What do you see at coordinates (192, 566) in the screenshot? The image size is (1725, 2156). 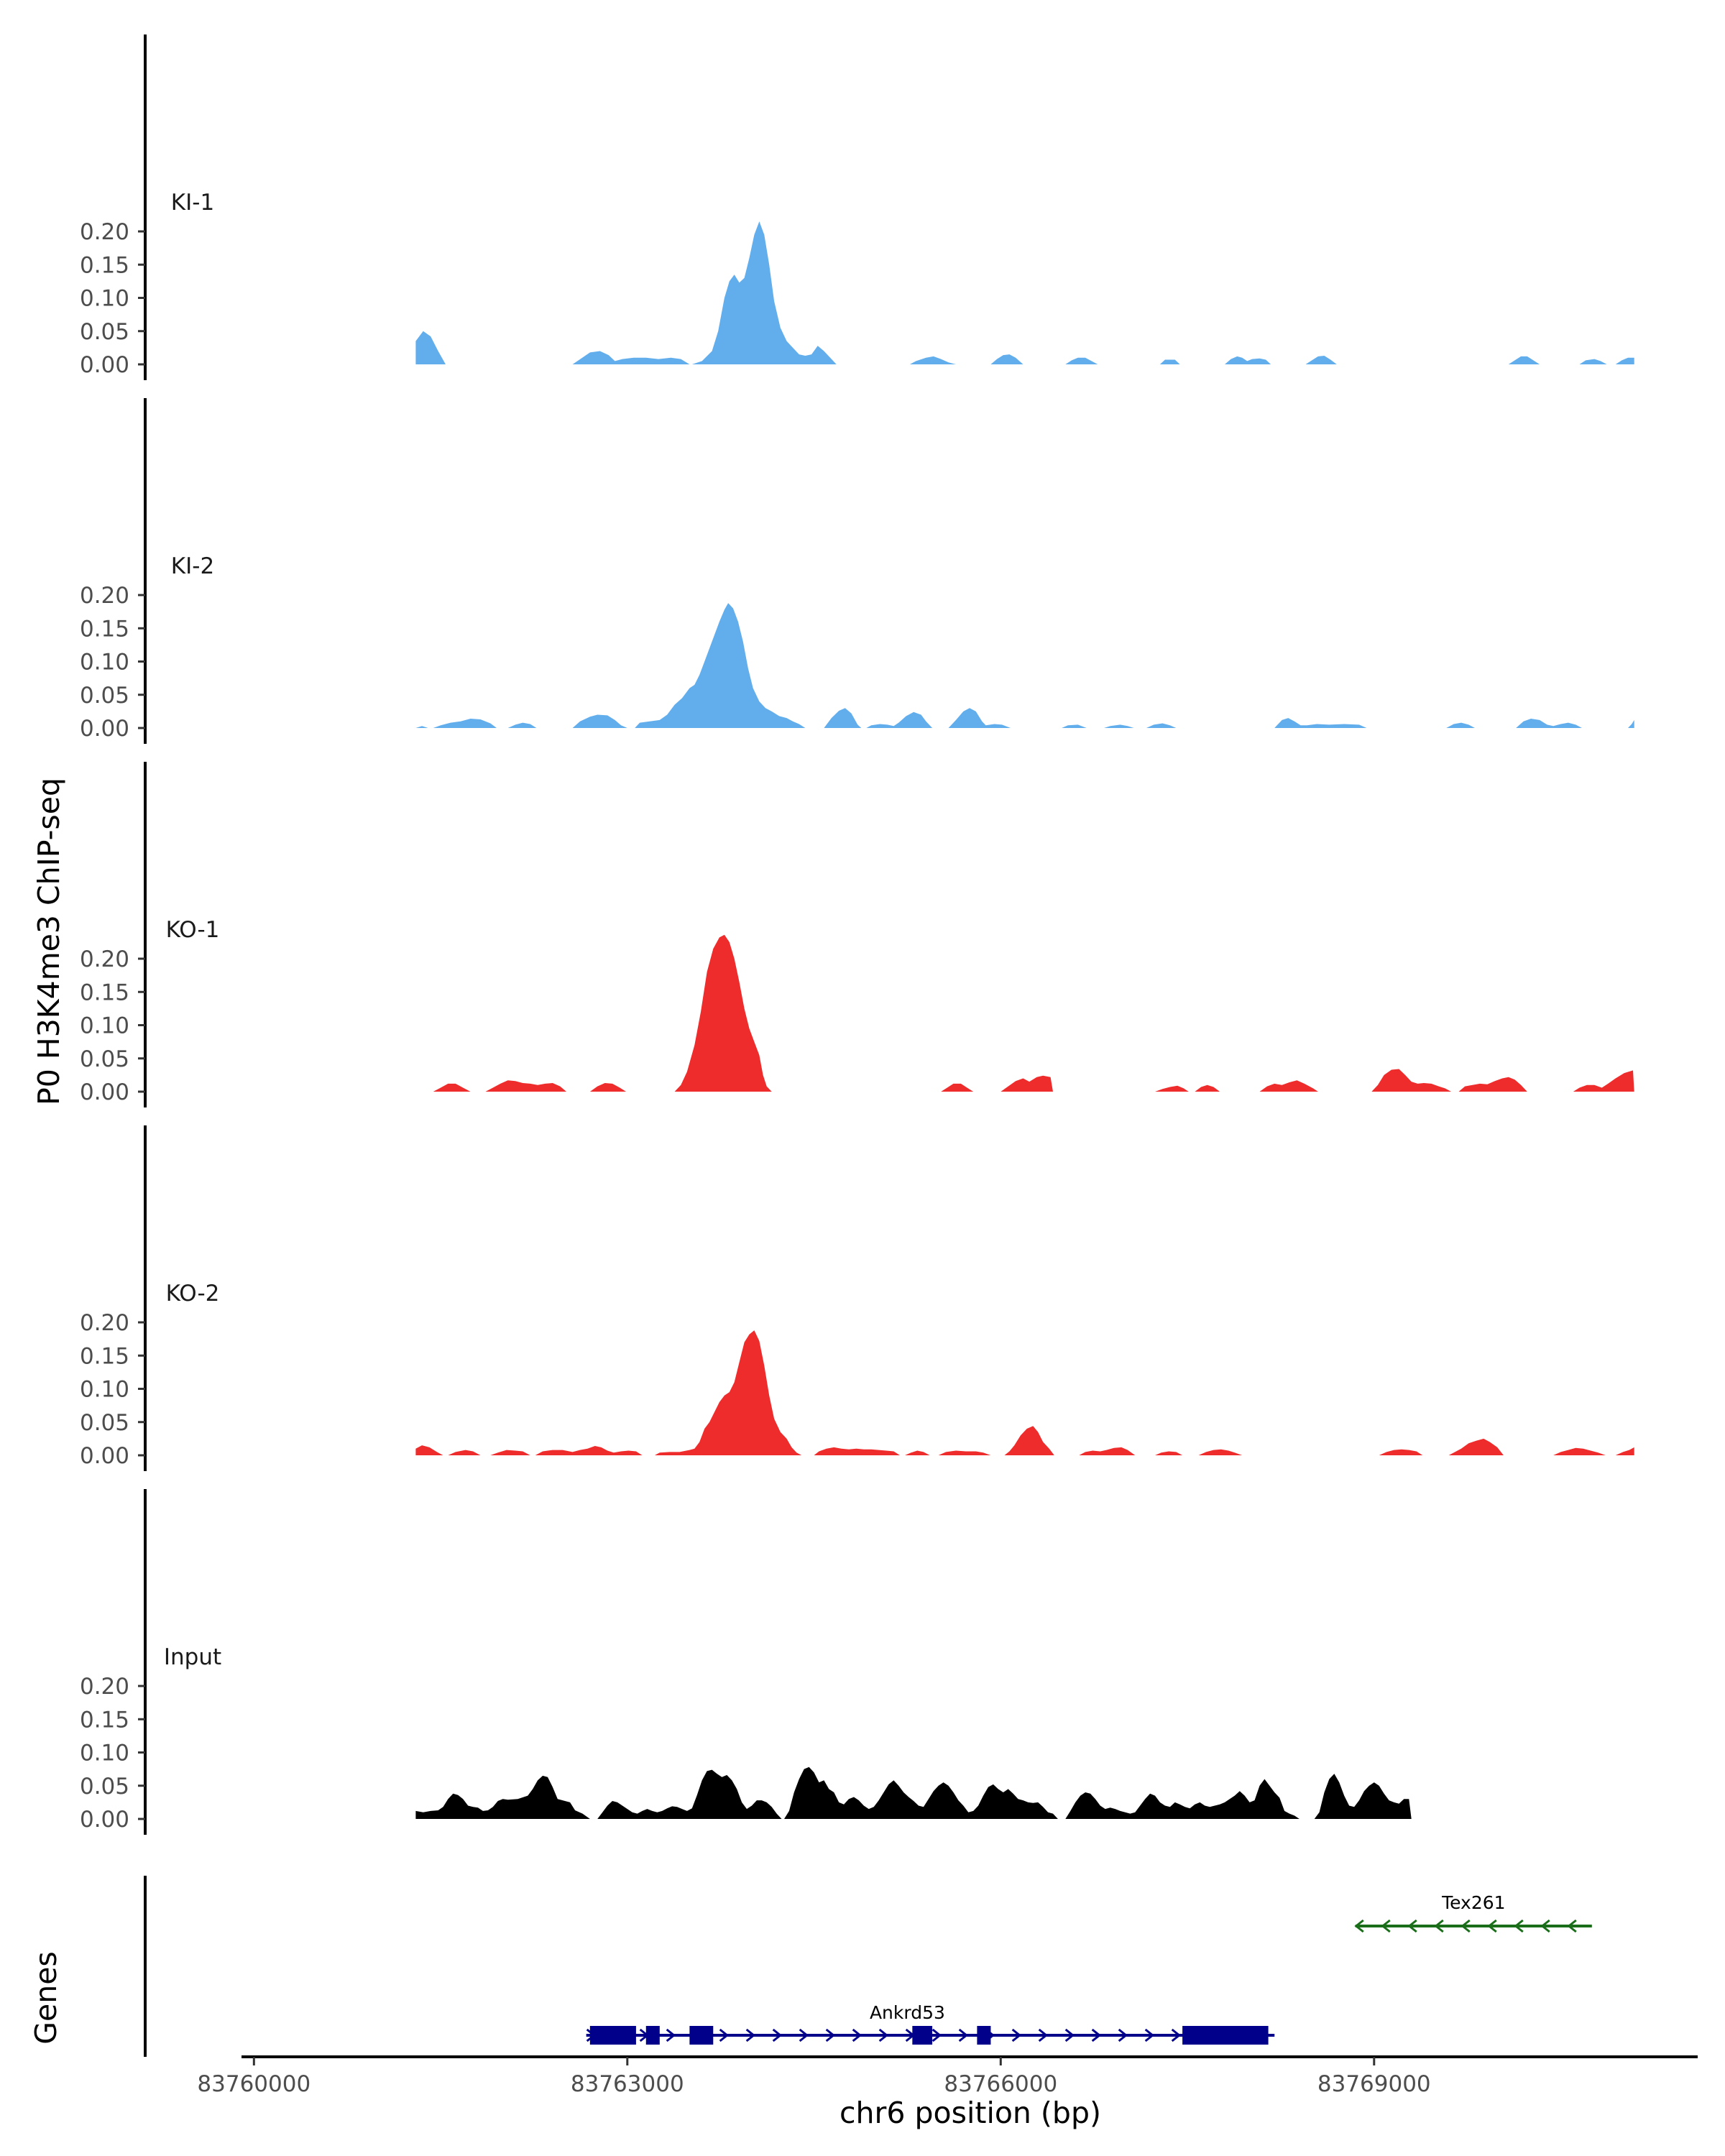 I see `track-label: KI-2` at bounding box center [192, 566].